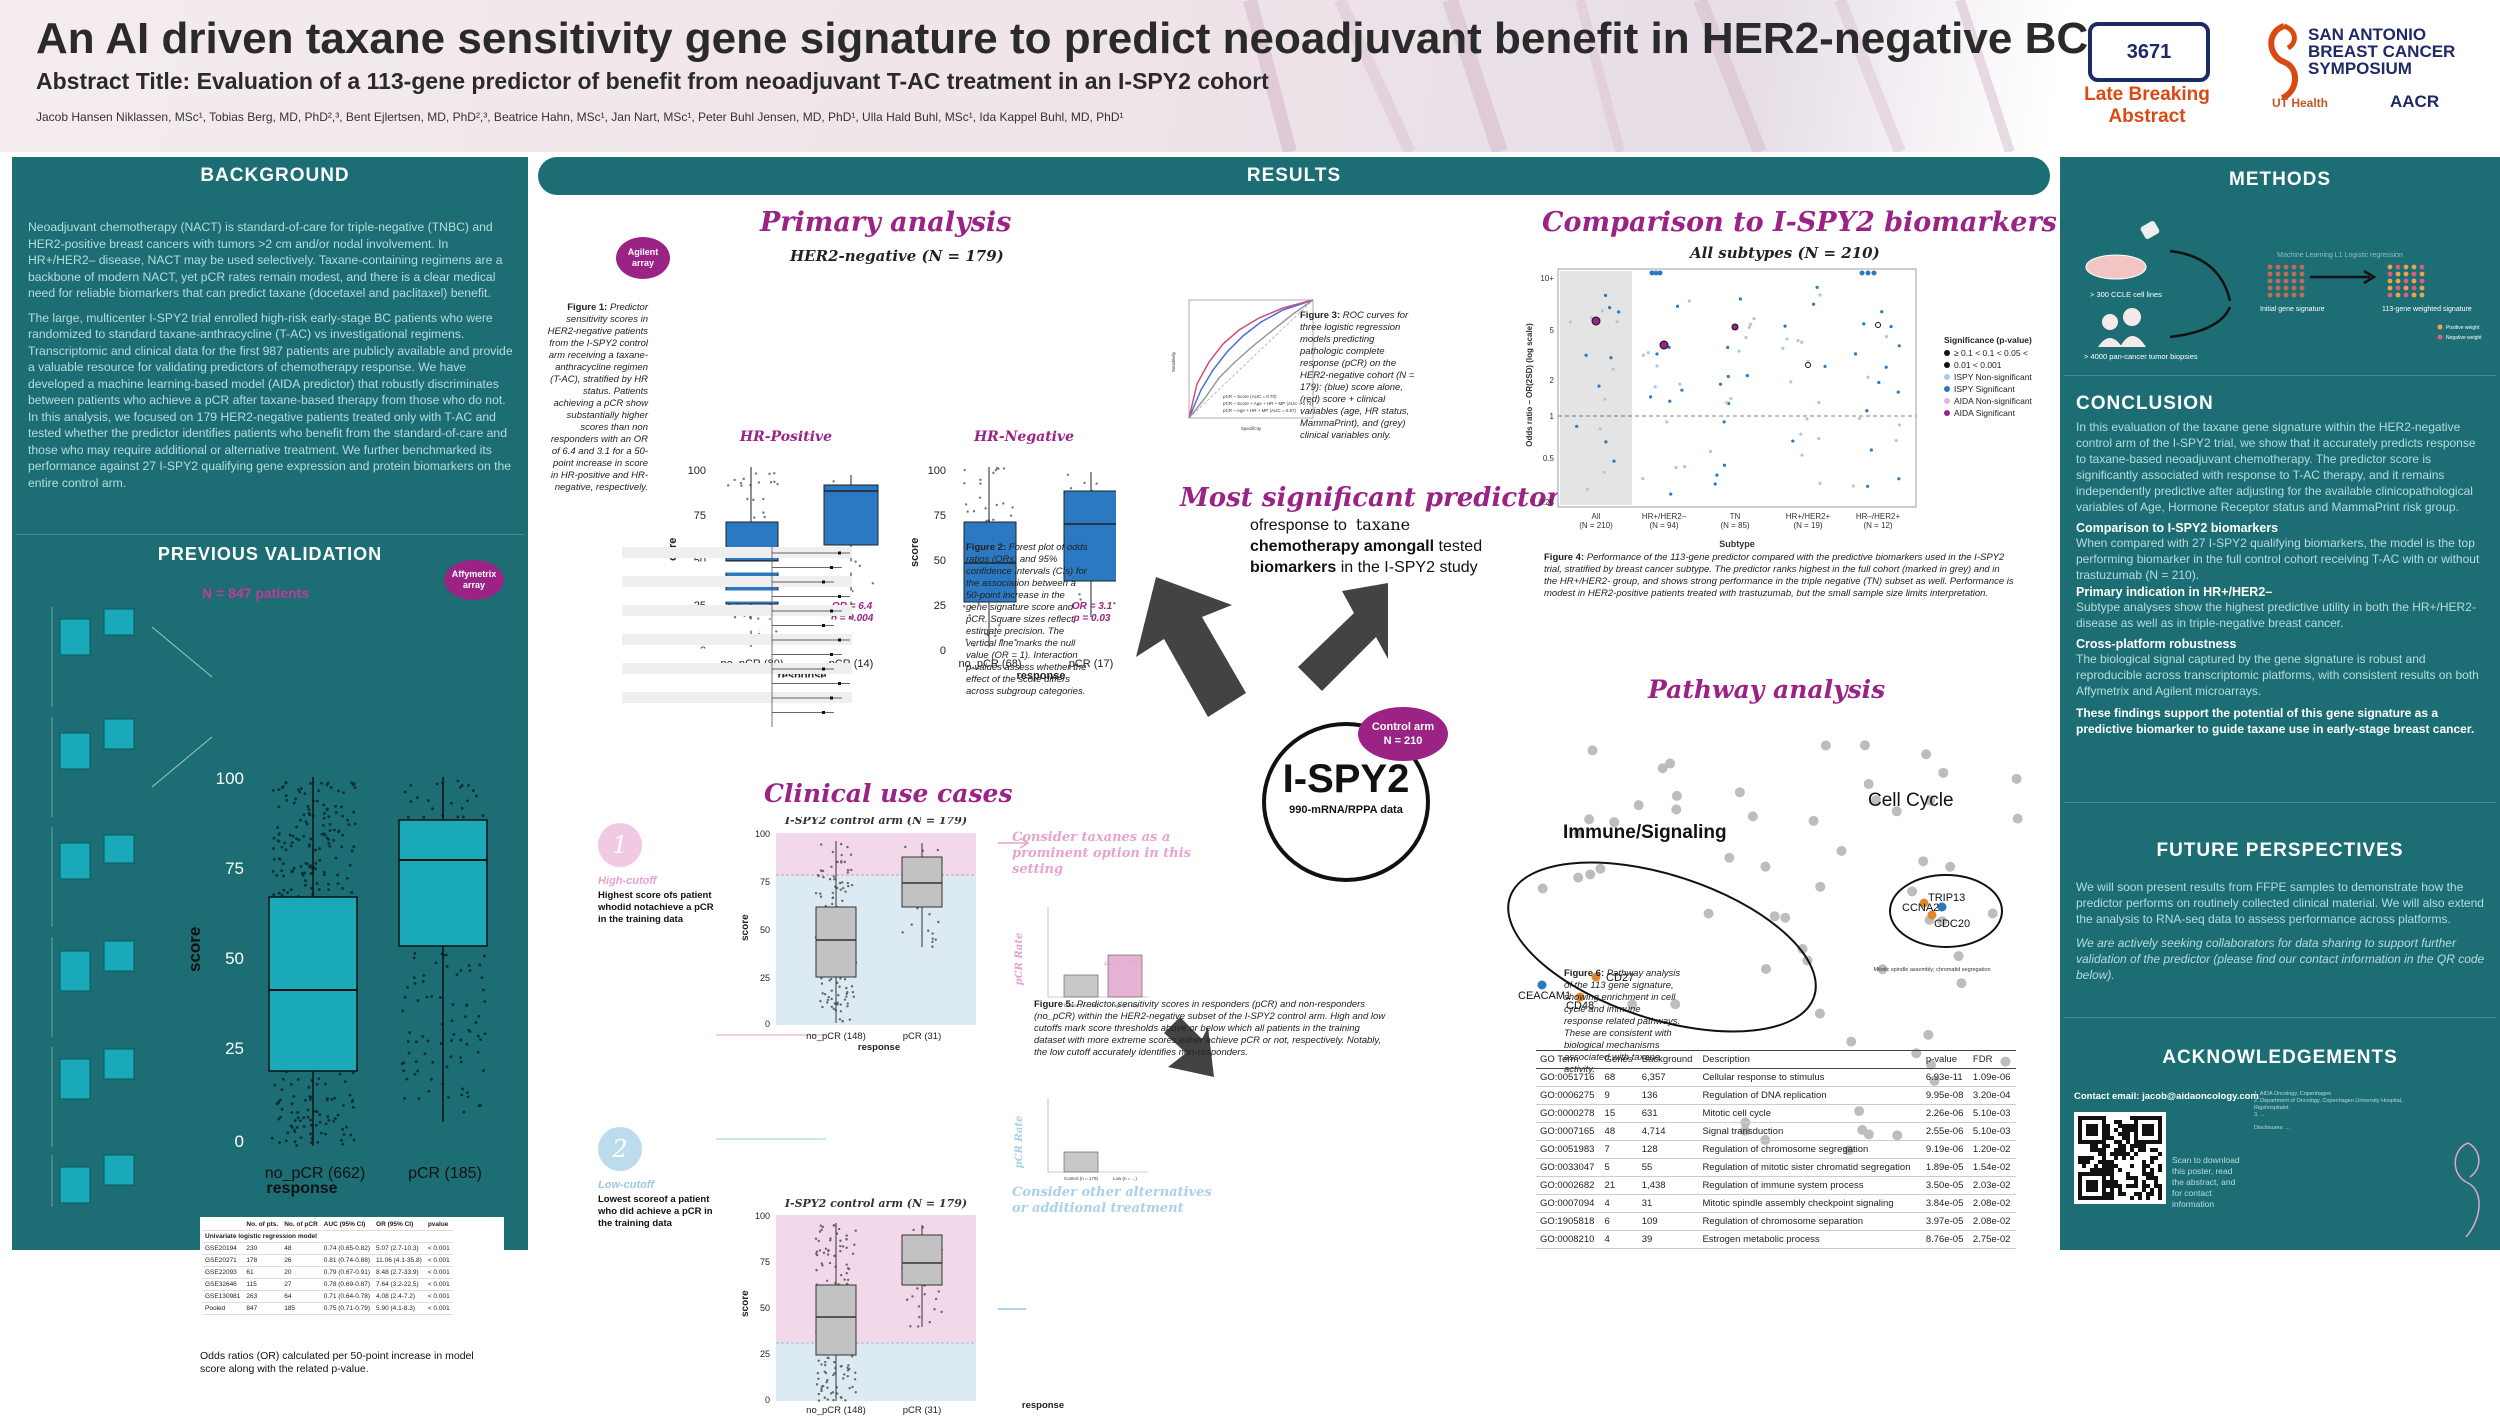  I want to click on p2-tick-0: 0, so click(943, 651).